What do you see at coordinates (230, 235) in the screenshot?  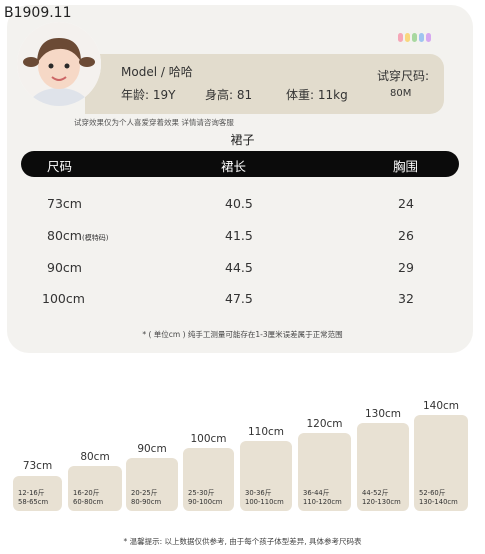 I see `table-row: 80cm(模特码) 41.5 26` at bounding box center [230, 235].